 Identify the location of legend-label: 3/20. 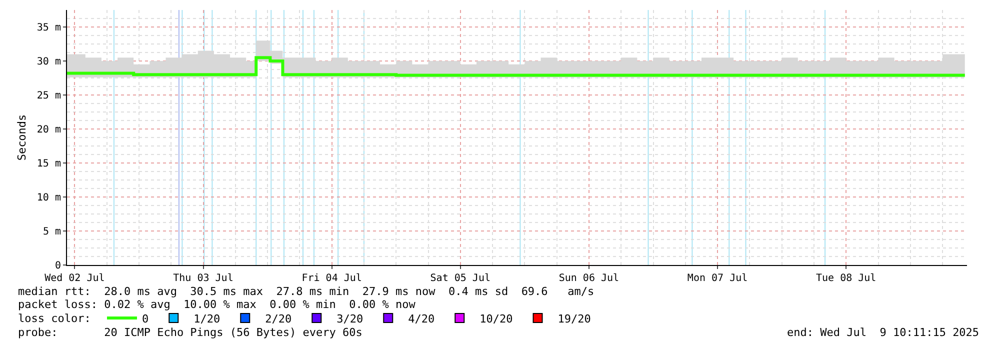
(350, 319).